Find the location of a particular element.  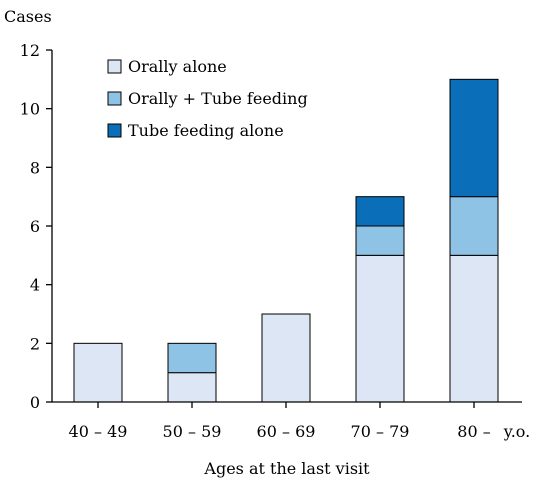

x-tick-label: 70 – 79 is located at coordinates (380, 431).